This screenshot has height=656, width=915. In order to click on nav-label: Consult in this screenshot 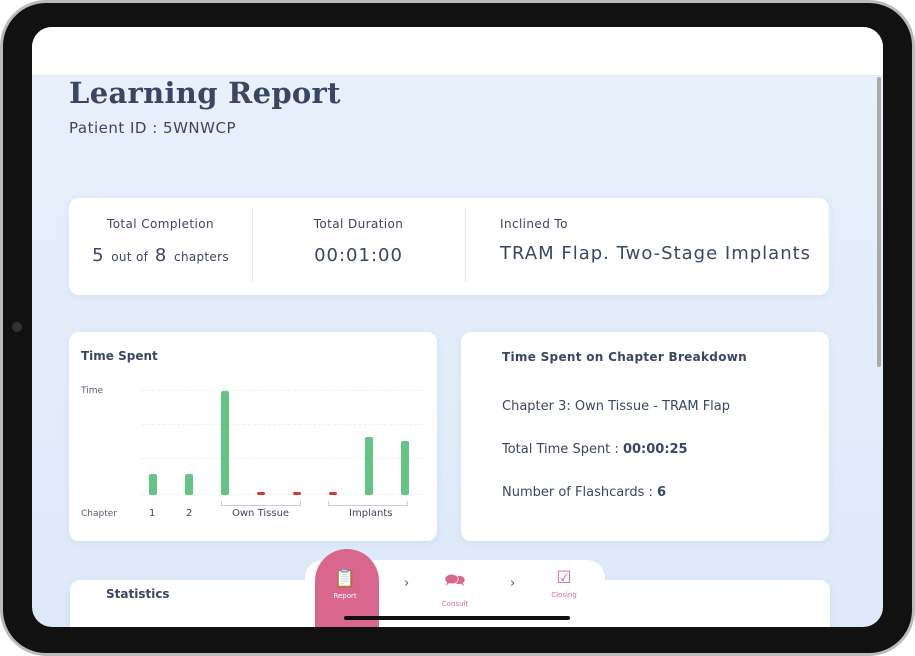, I will do `click(455, 604)`.